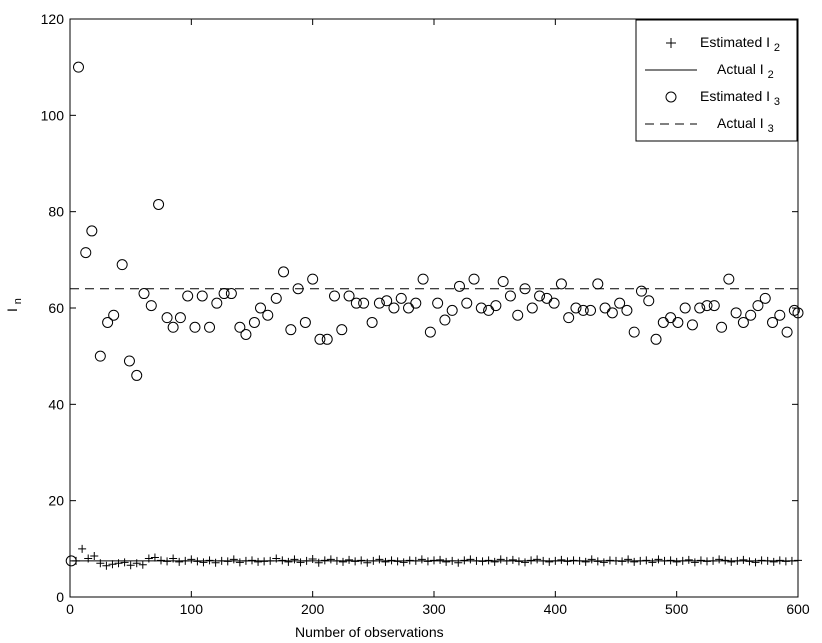 The width and height of the screenshot is (822, 643). Describe the element at coordinates (192, 609) in the screenshot. I see `x-tick-label: 100` at that location.